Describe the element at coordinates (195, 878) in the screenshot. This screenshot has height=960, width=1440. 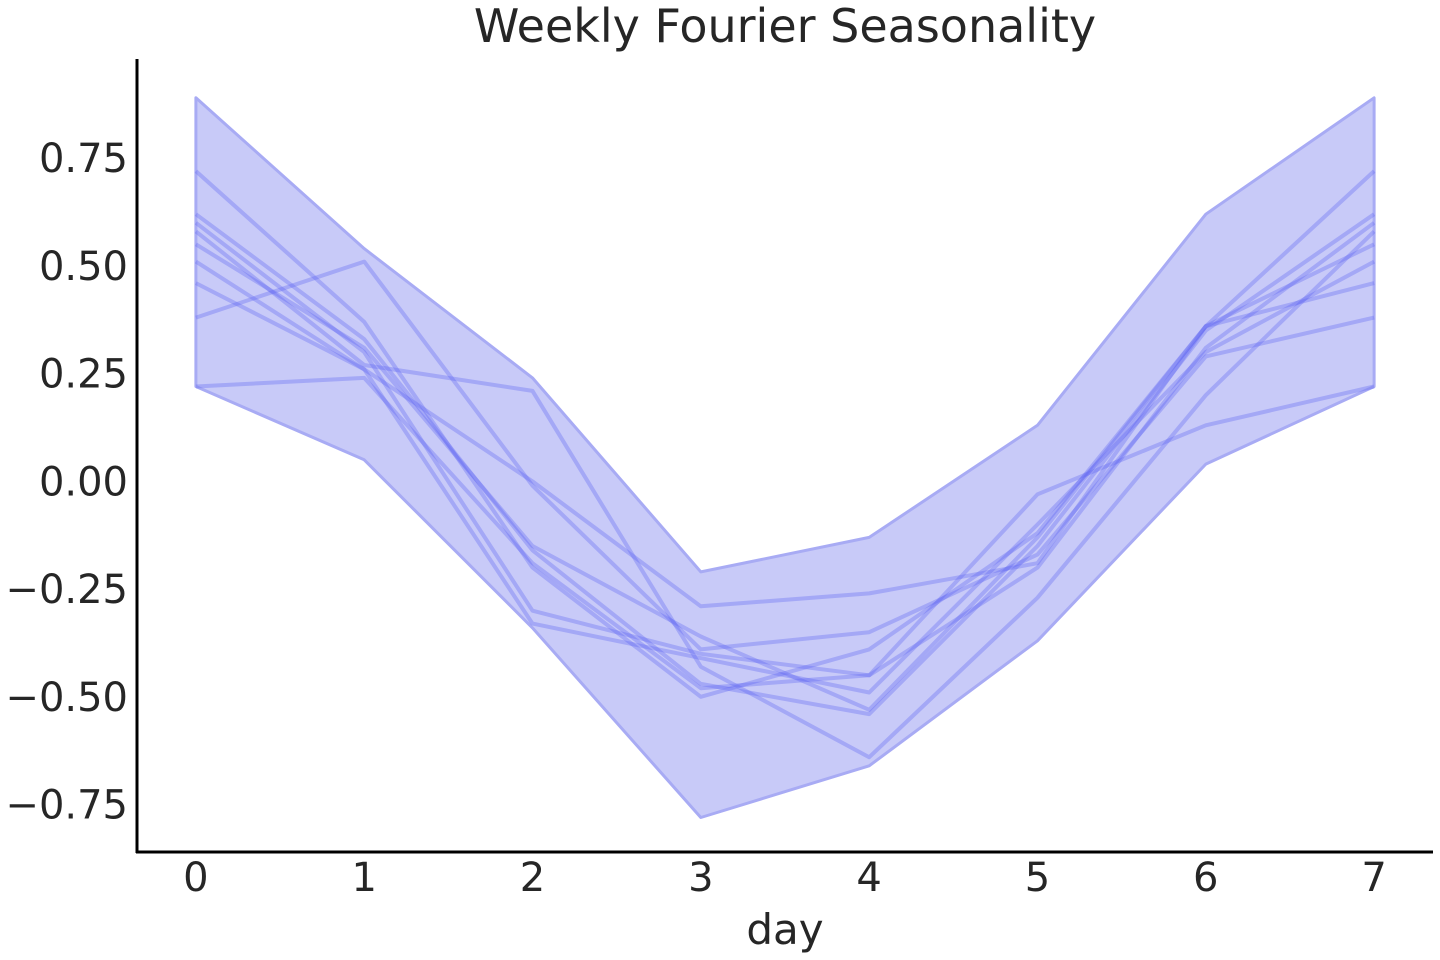
I see `x-tick-label: 0` at that location.